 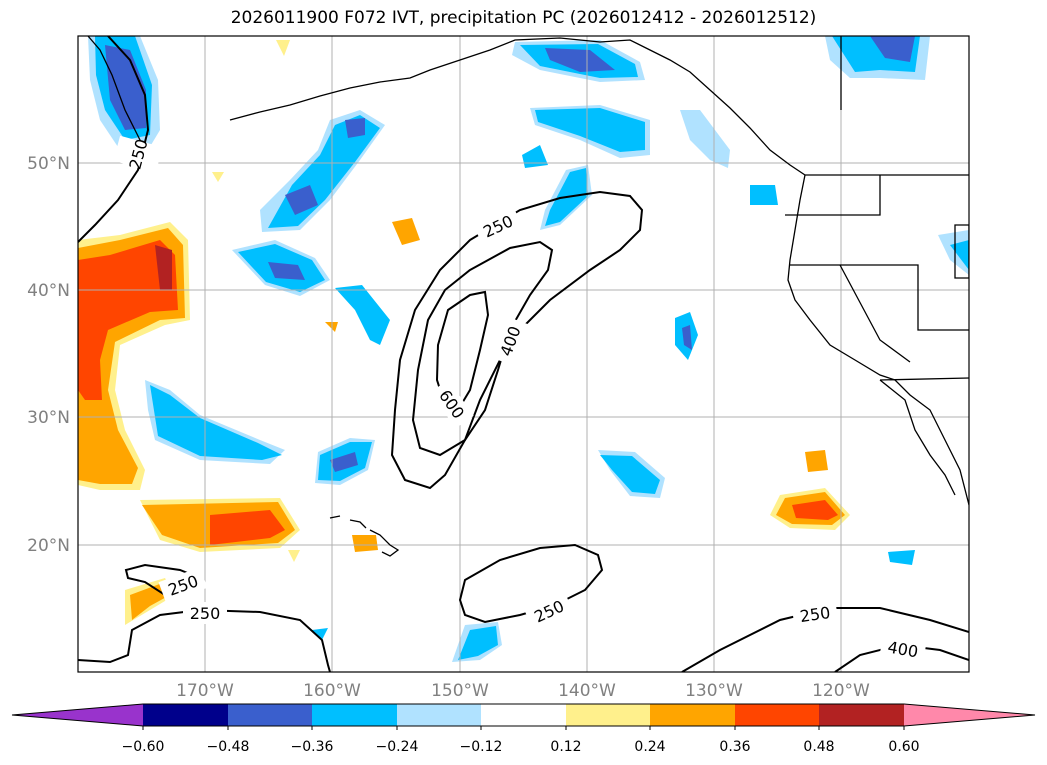 I want to click on lat-label: 40°N, so click(x=48, y=291).